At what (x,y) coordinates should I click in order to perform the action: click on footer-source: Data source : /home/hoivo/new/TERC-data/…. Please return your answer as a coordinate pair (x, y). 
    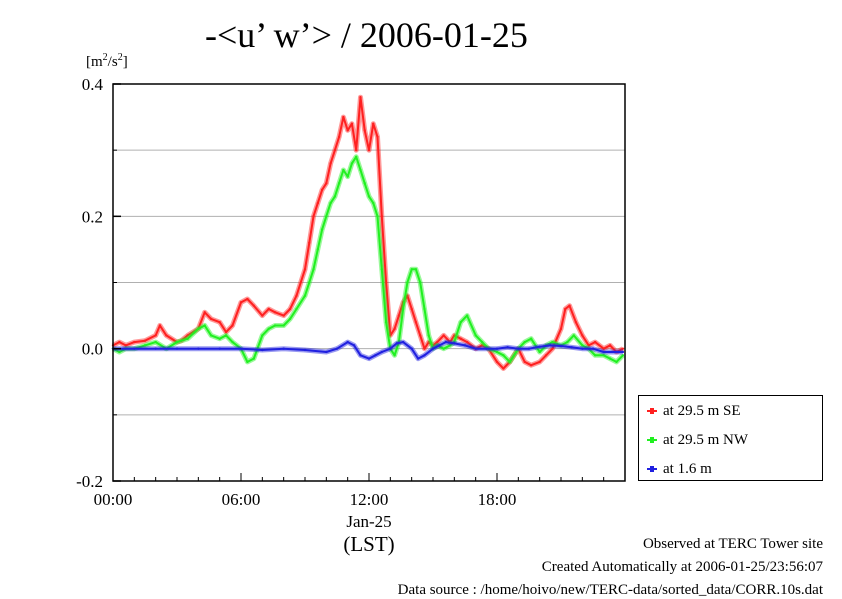
    Looking at the image, I should click on (610, 590).